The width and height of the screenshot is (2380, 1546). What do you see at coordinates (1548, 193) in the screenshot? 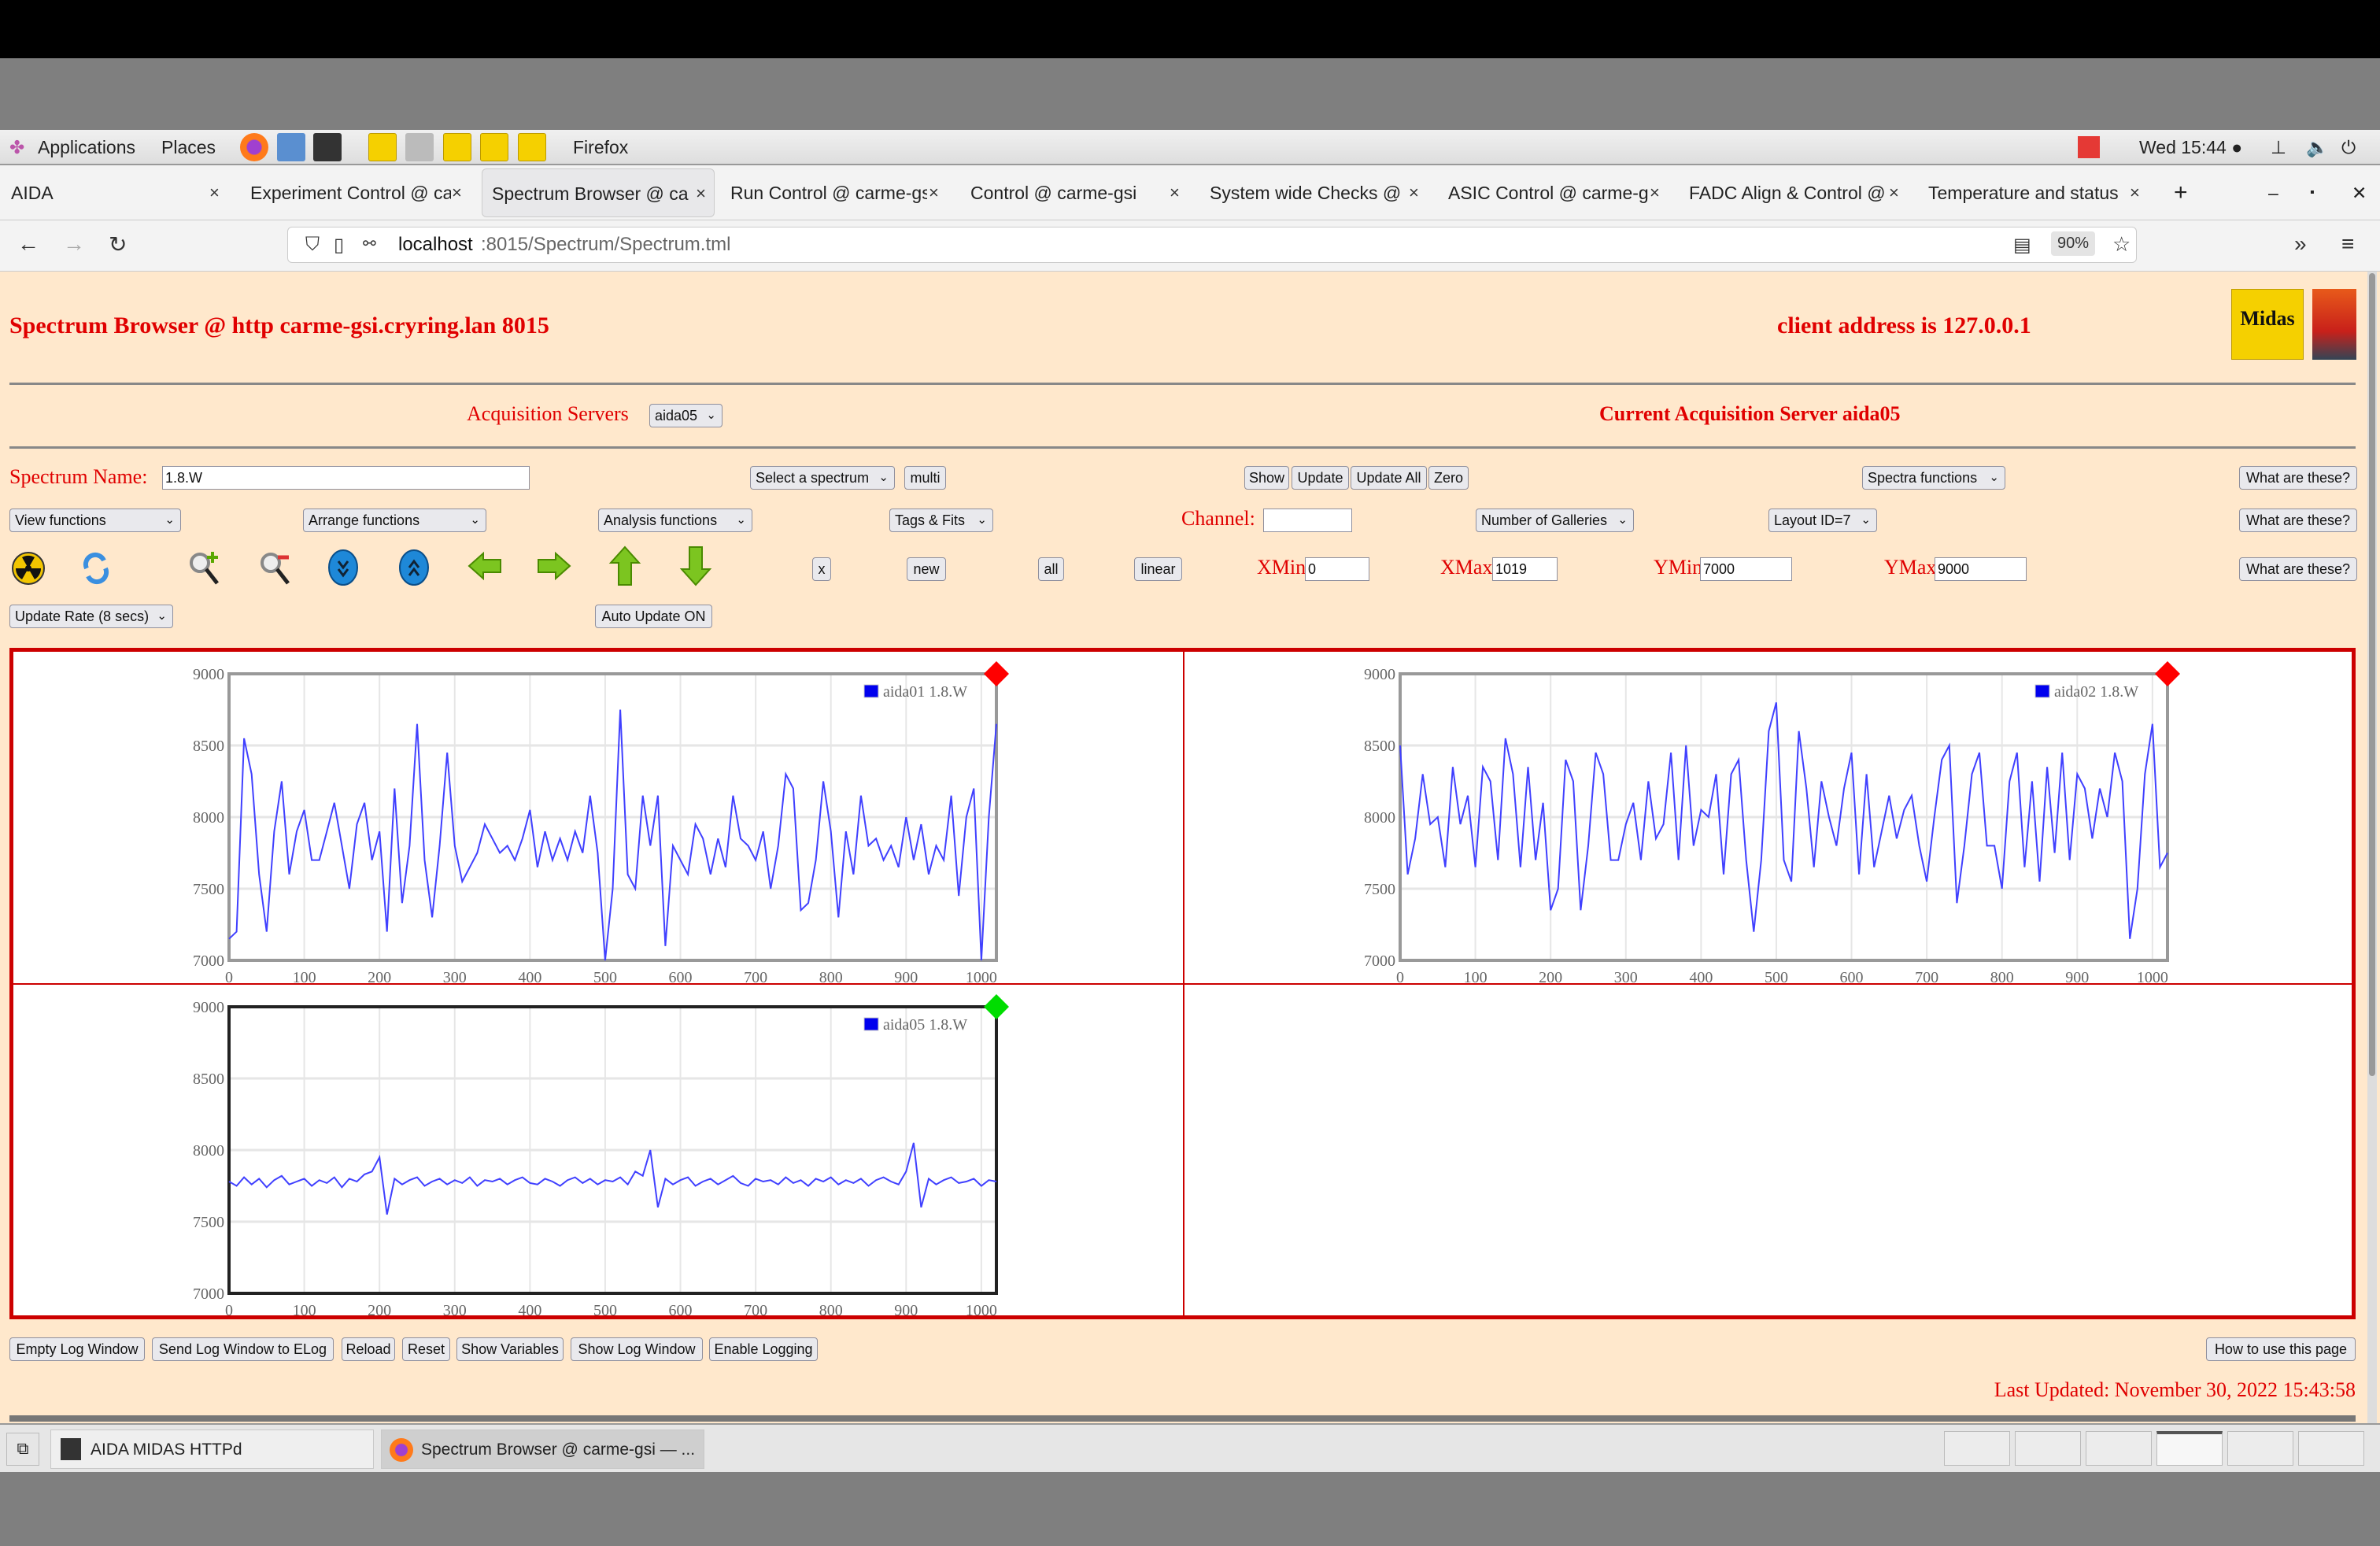
I see `tab-asic-control: ASIC Control @ carme-g` at bounding box center [1548, 193].